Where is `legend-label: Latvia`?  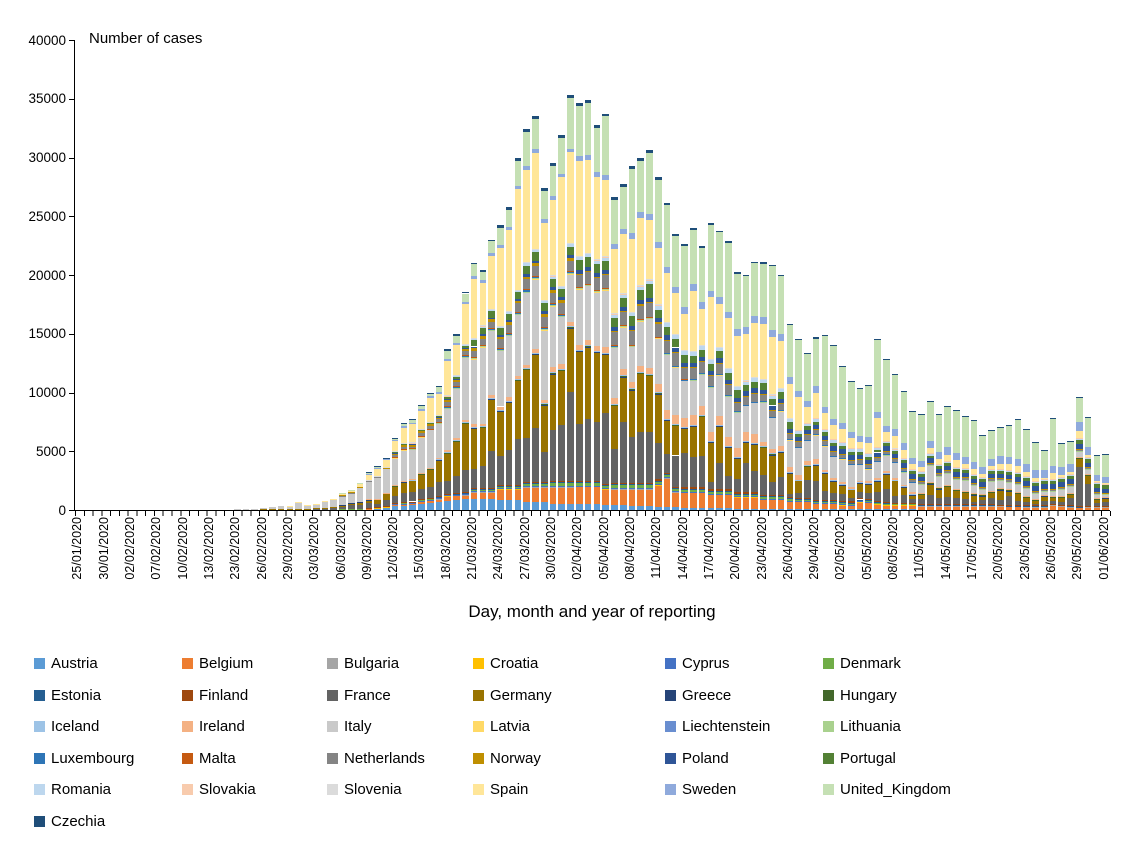
legend-label: Latvia is located at coordinates (510, 727).